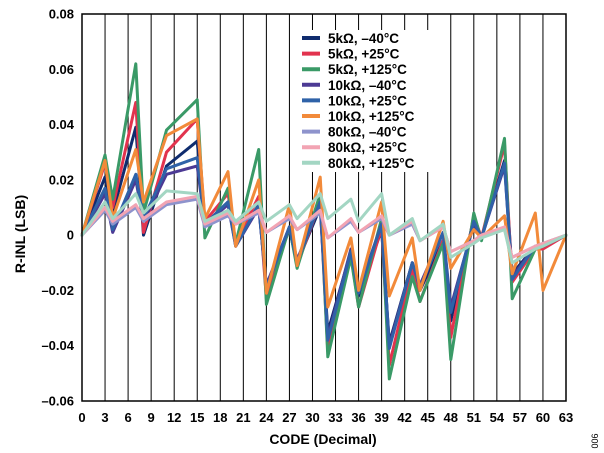 The image size is (604, 453). What do you see at coordinates (404, 417) in the screenshot?
I see `x-tick-label: 42` at bounding box center [404, 417].